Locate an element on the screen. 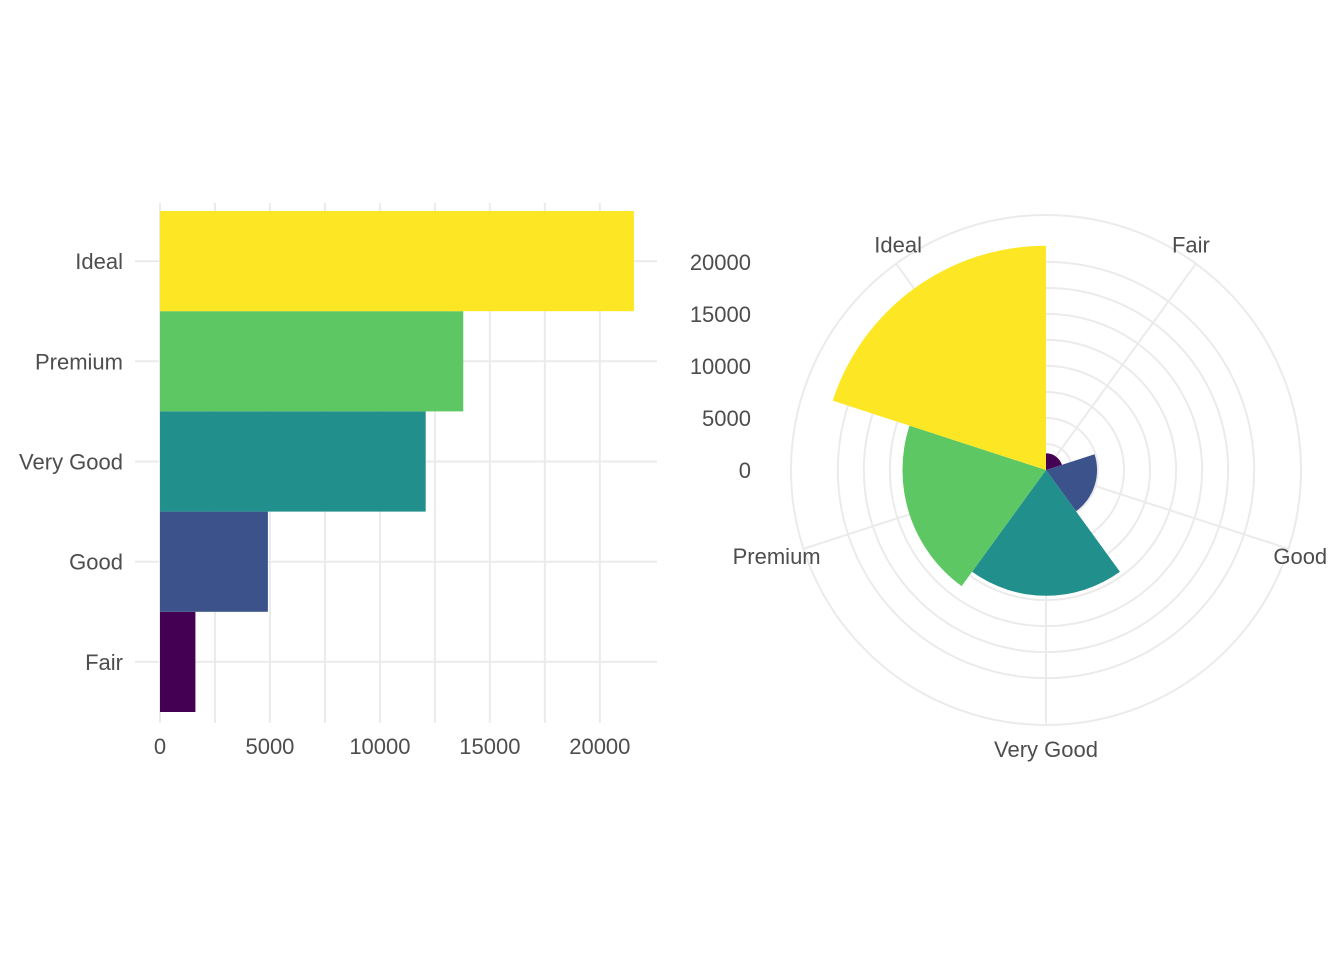  y-tick-label: Premium is located at coordinates (79, 361).